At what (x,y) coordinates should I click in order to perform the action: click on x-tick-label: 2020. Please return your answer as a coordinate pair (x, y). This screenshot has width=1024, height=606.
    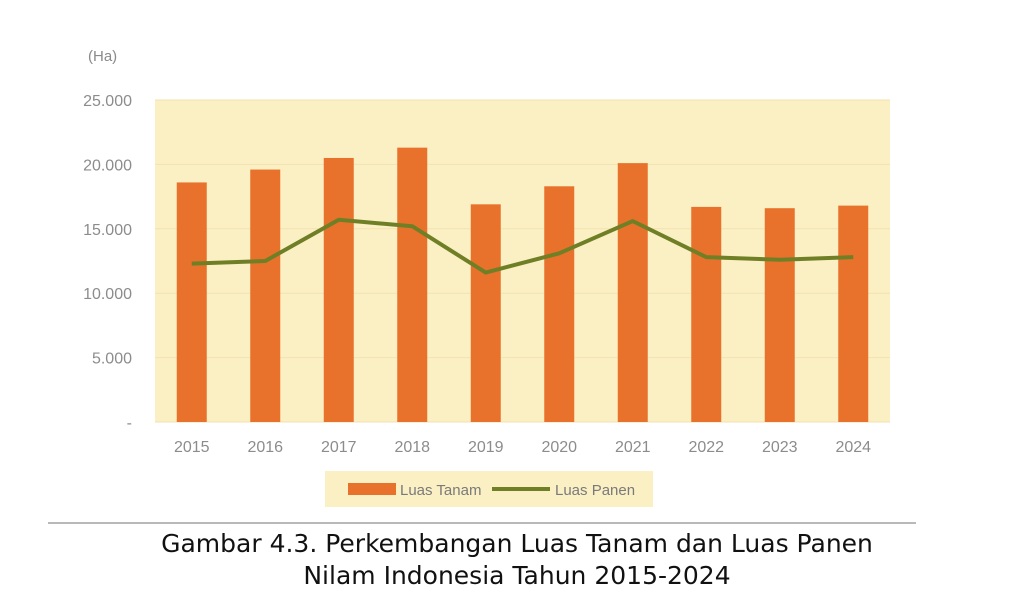
    Looking at the image, I should click on (559, 447).